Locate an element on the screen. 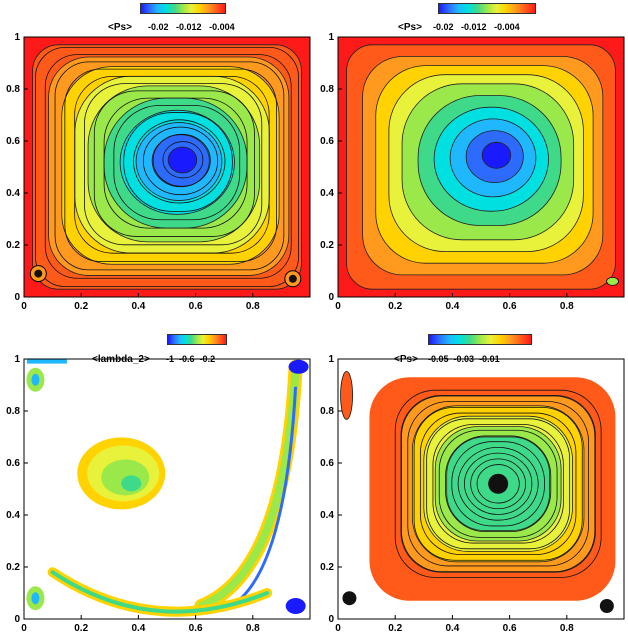  contour-band is located at coordinates (182, 160).